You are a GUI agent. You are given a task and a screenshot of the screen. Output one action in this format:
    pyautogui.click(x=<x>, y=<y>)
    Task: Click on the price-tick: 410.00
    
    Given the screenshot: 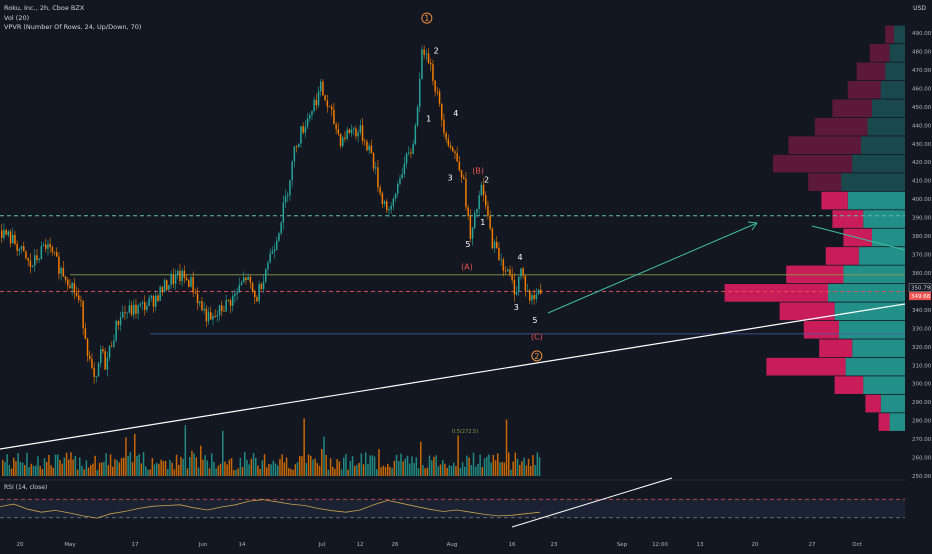 What is the action you would take?
    pyautogui.click(x=922, y=182)
    